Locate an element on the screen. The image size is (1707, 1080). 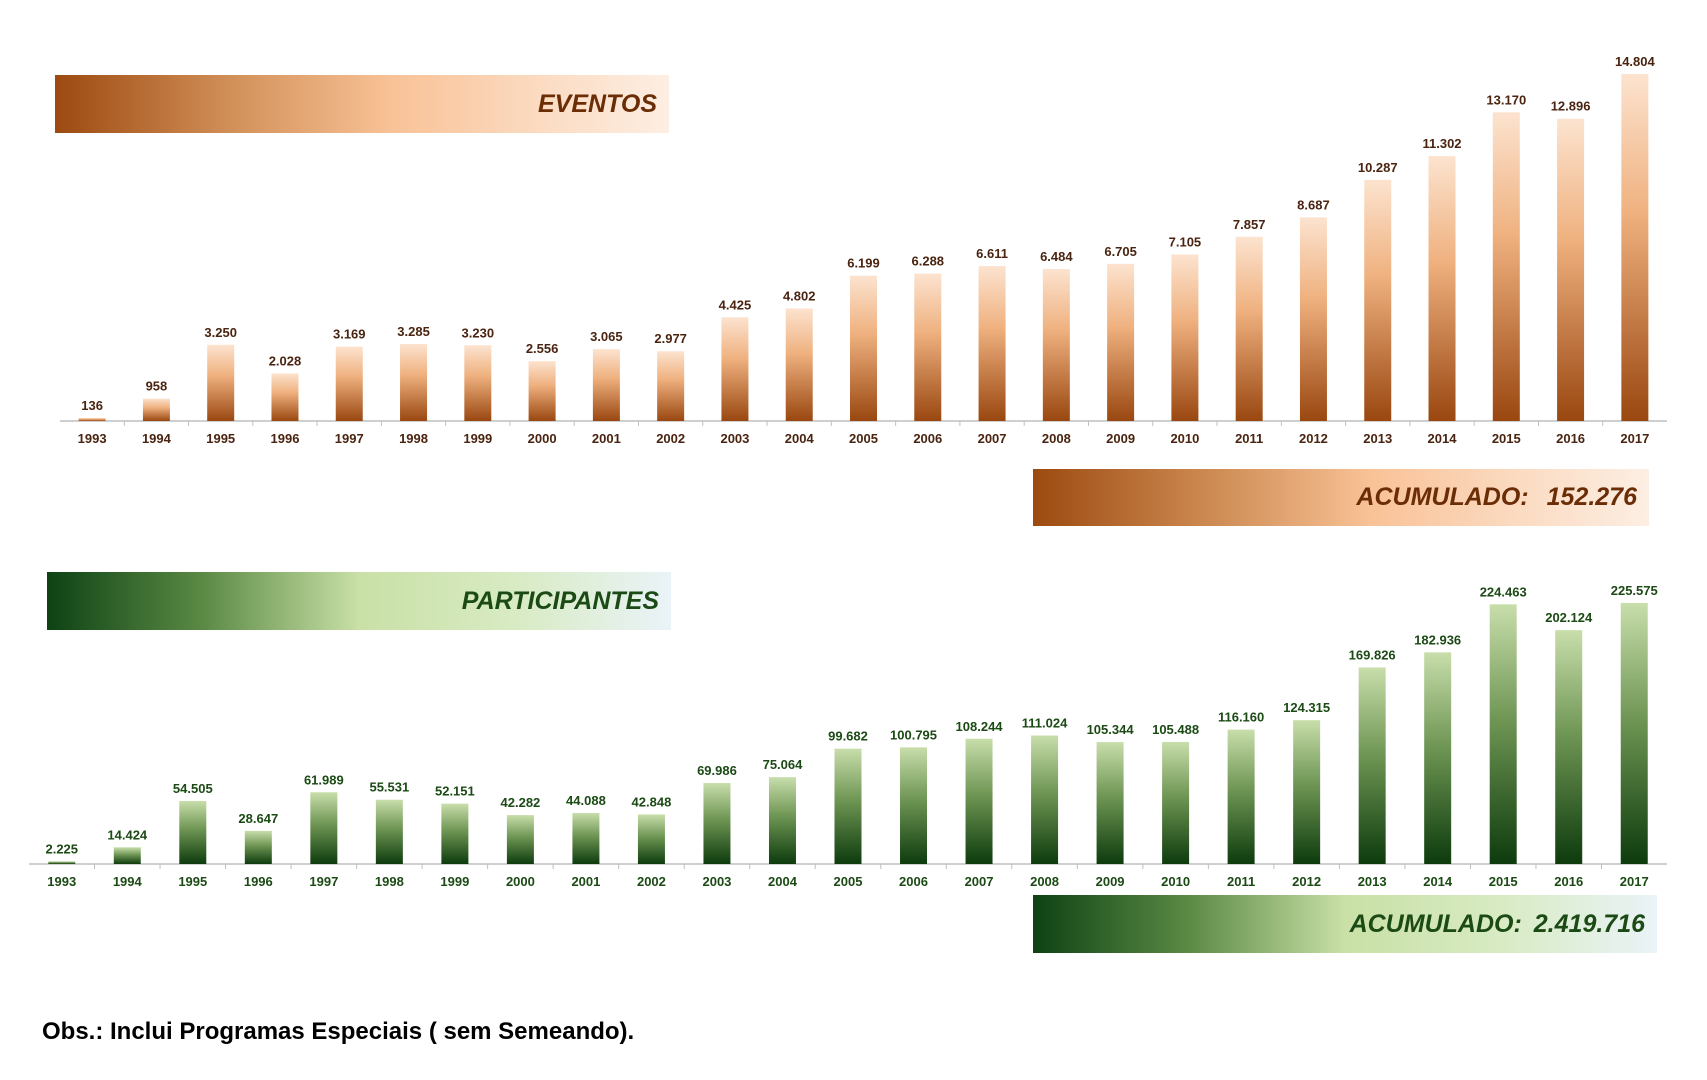
participantes-bar-1995 is located at coordinates (193, 832).